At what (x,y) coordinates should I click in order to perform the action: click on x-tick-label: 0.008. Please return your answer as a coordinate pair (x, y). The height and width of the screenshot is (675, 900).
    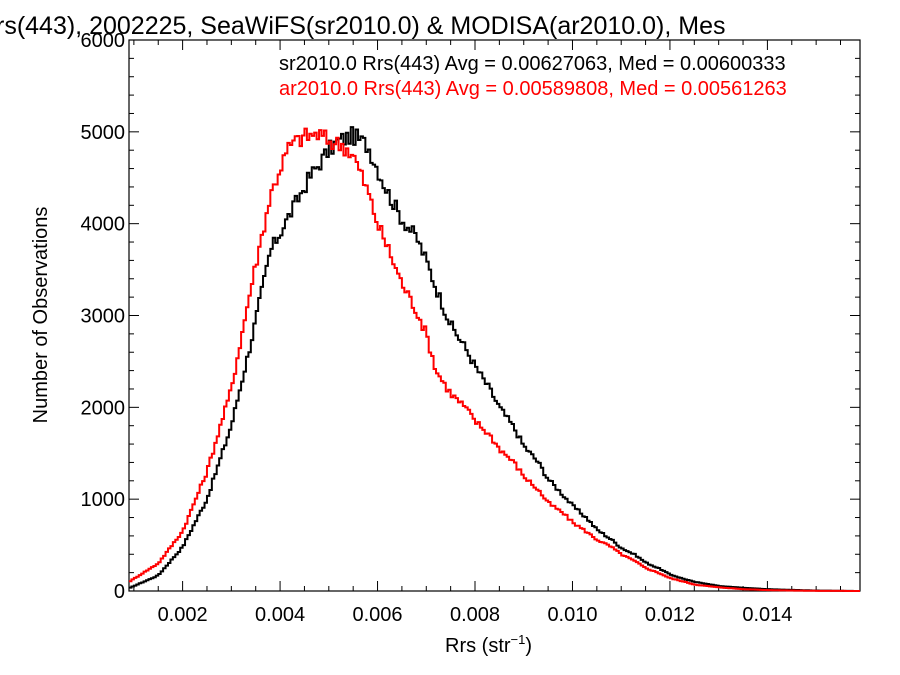
    Looking at the image, I should click on (475, 615).